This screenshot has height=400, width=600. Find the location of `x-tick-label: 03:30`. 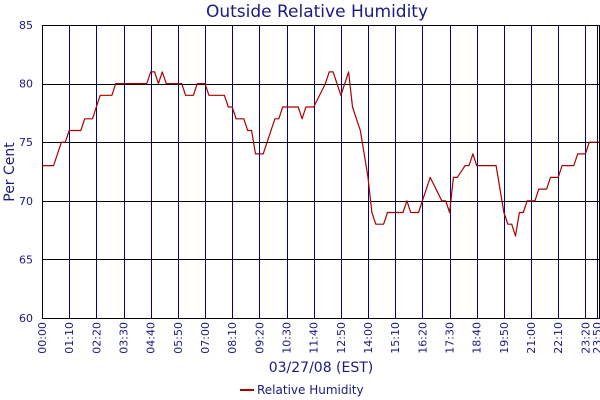

x-tick-label: 03:30 is located at coordinates (124, 338).